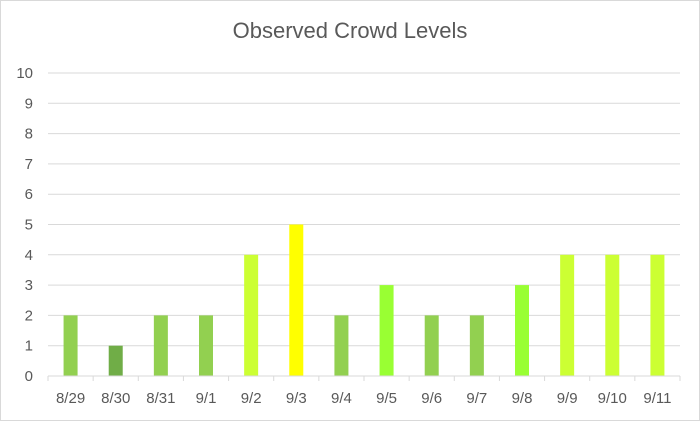 Image resolution: width=700 pixels, height=421 pixels. I want to click on x-tick-label: 9/4, so click(341, 398).